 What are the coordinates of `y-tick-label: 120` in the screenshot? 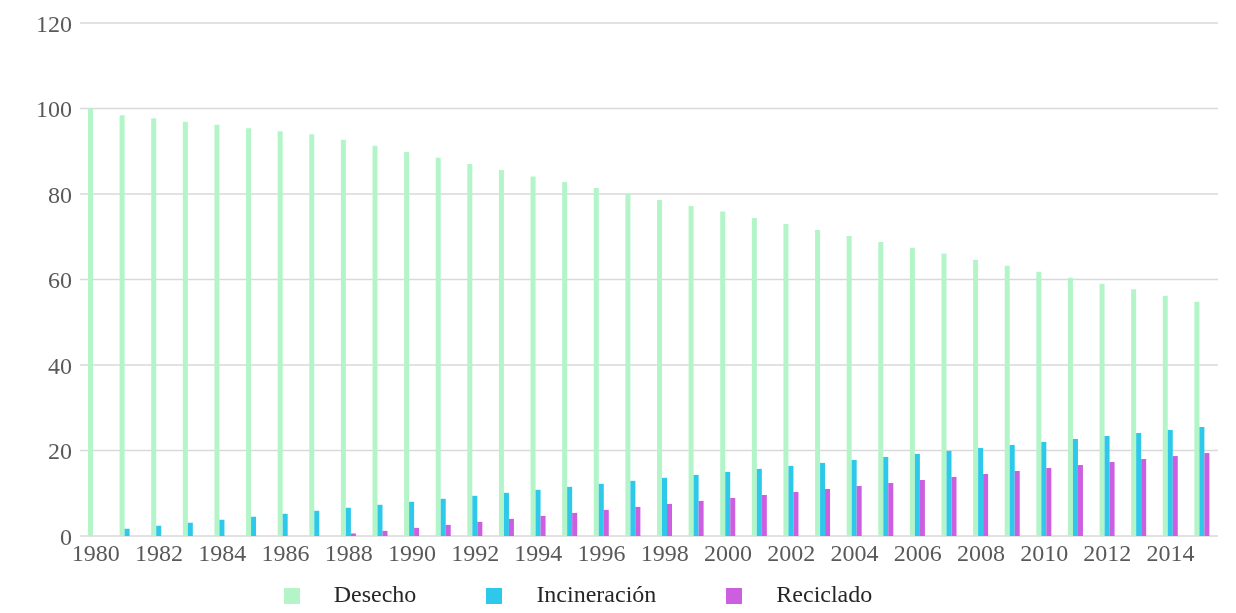 It's located at (54, 23).